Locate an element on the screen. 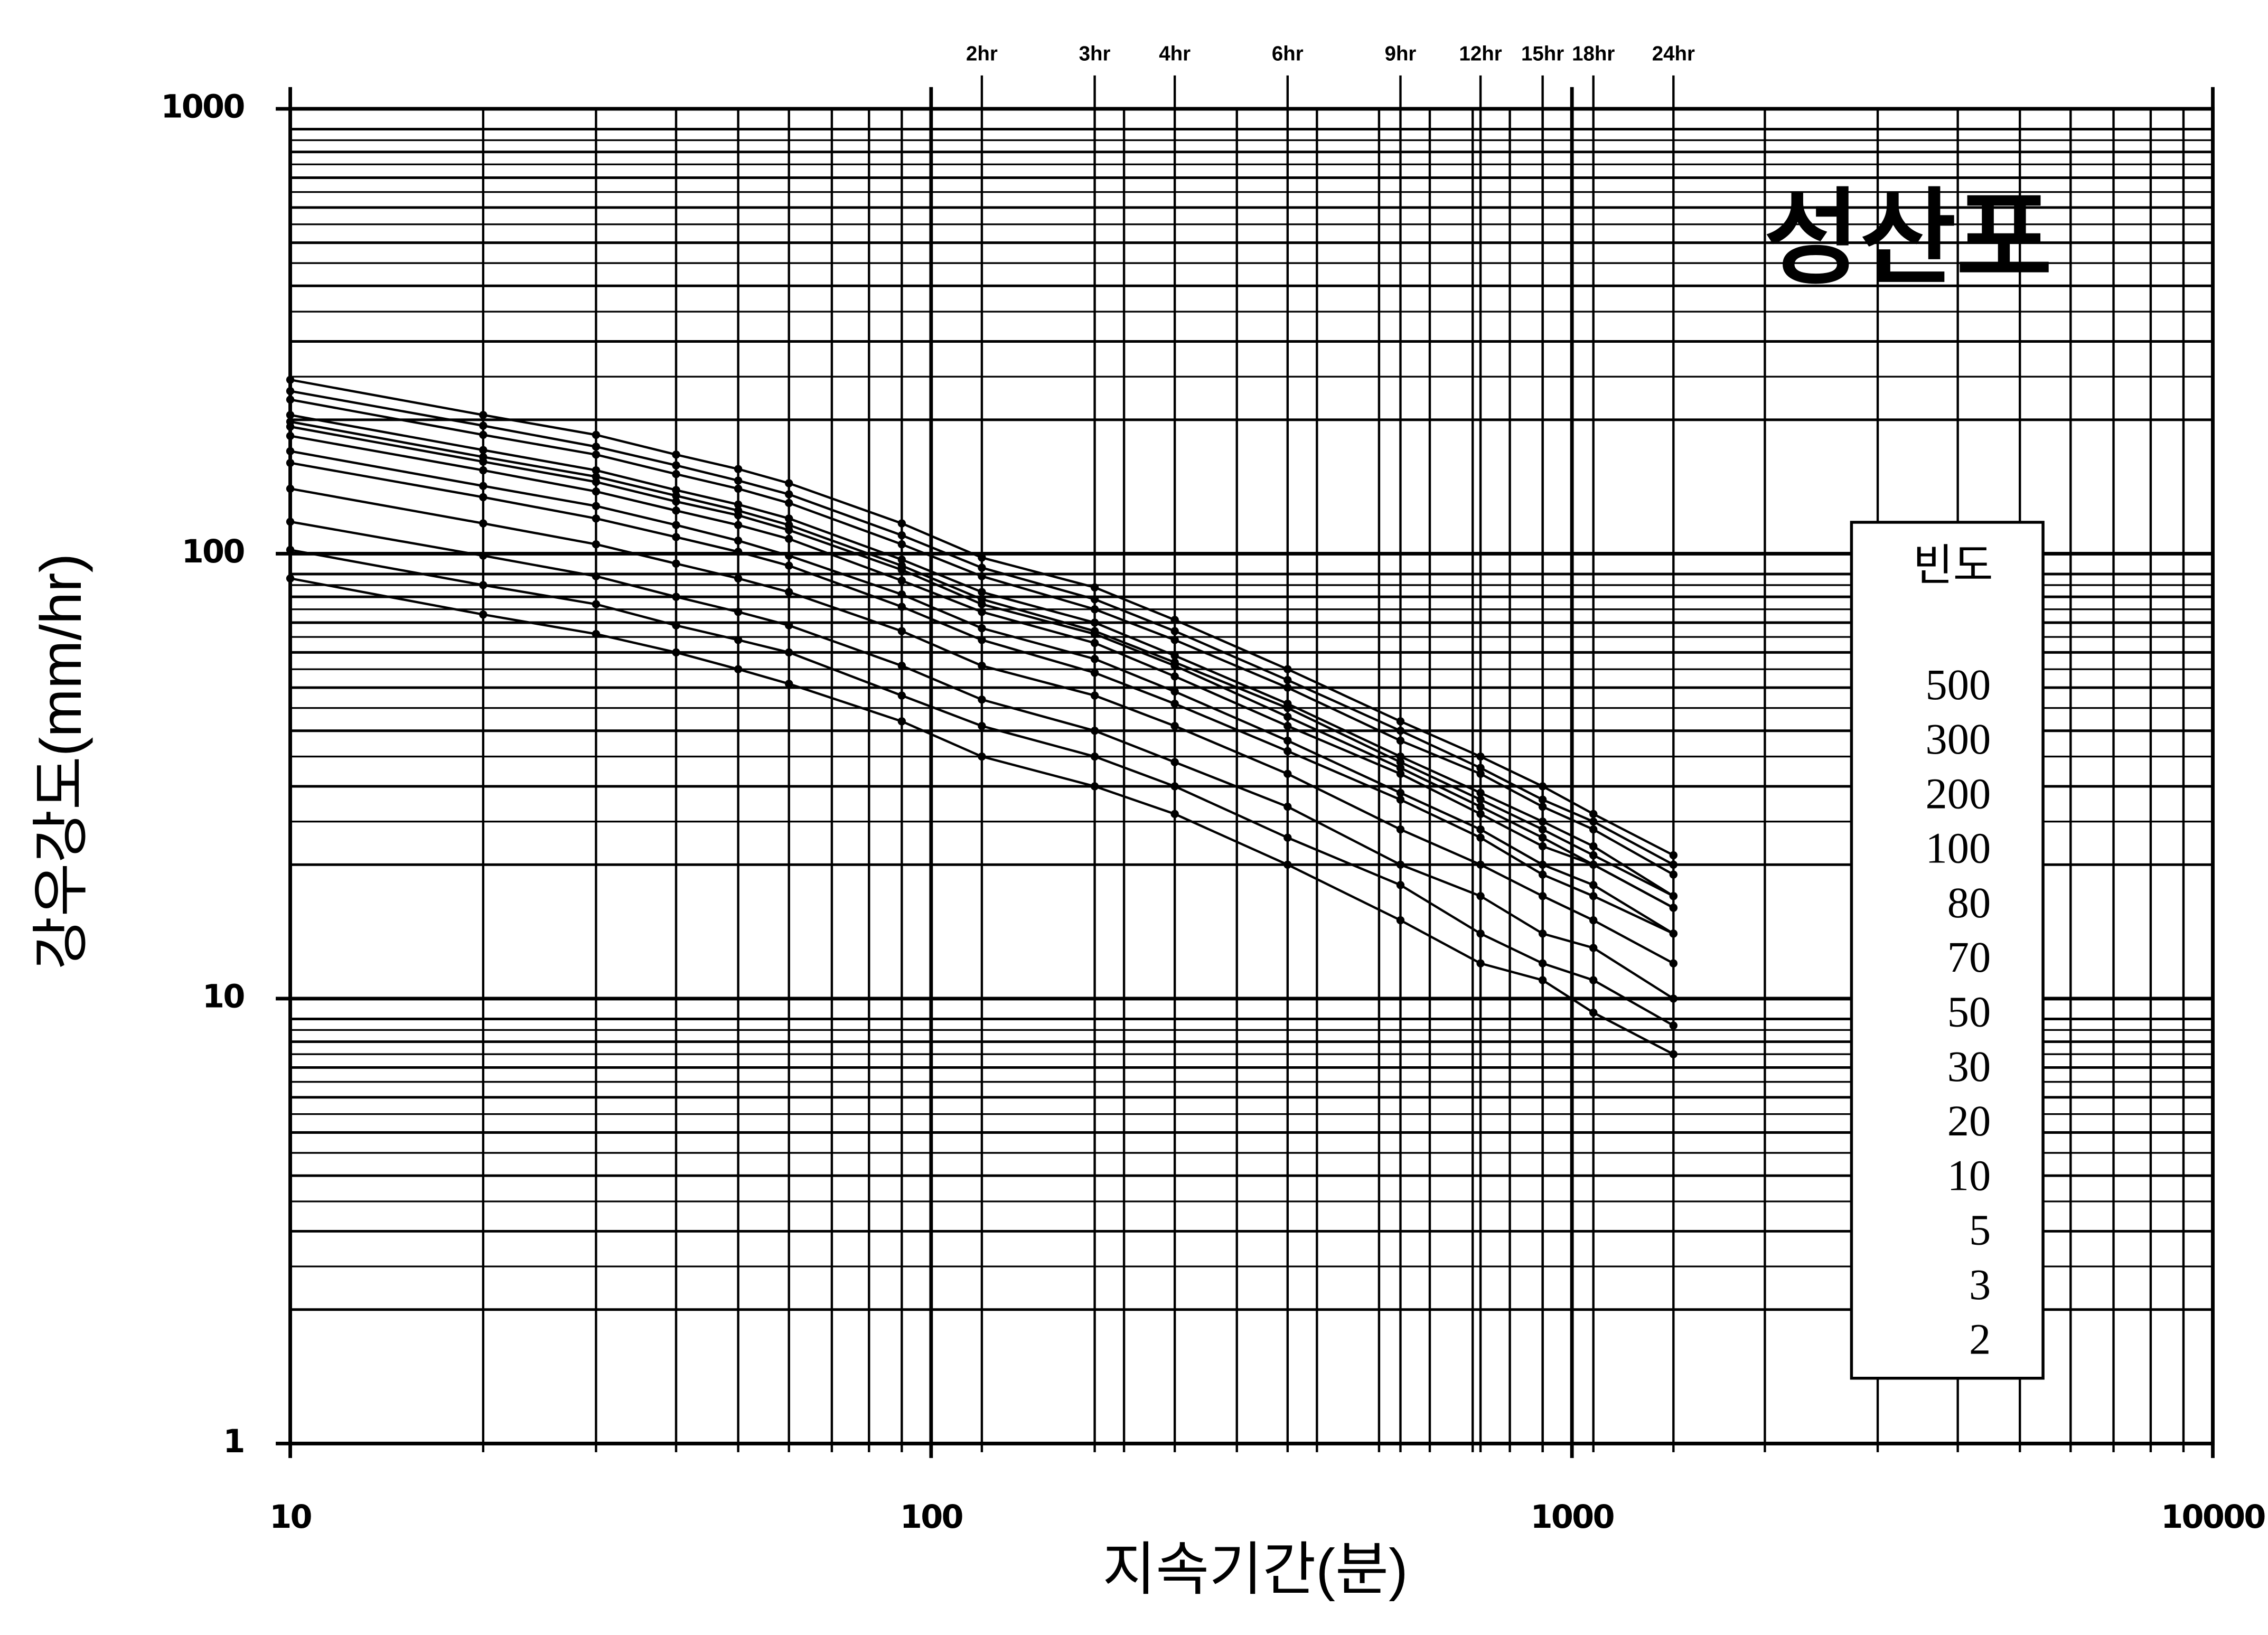 This screenshot has width=2268, height=1635. legend-entry: 50 is located at coordinates (1969, 1012).